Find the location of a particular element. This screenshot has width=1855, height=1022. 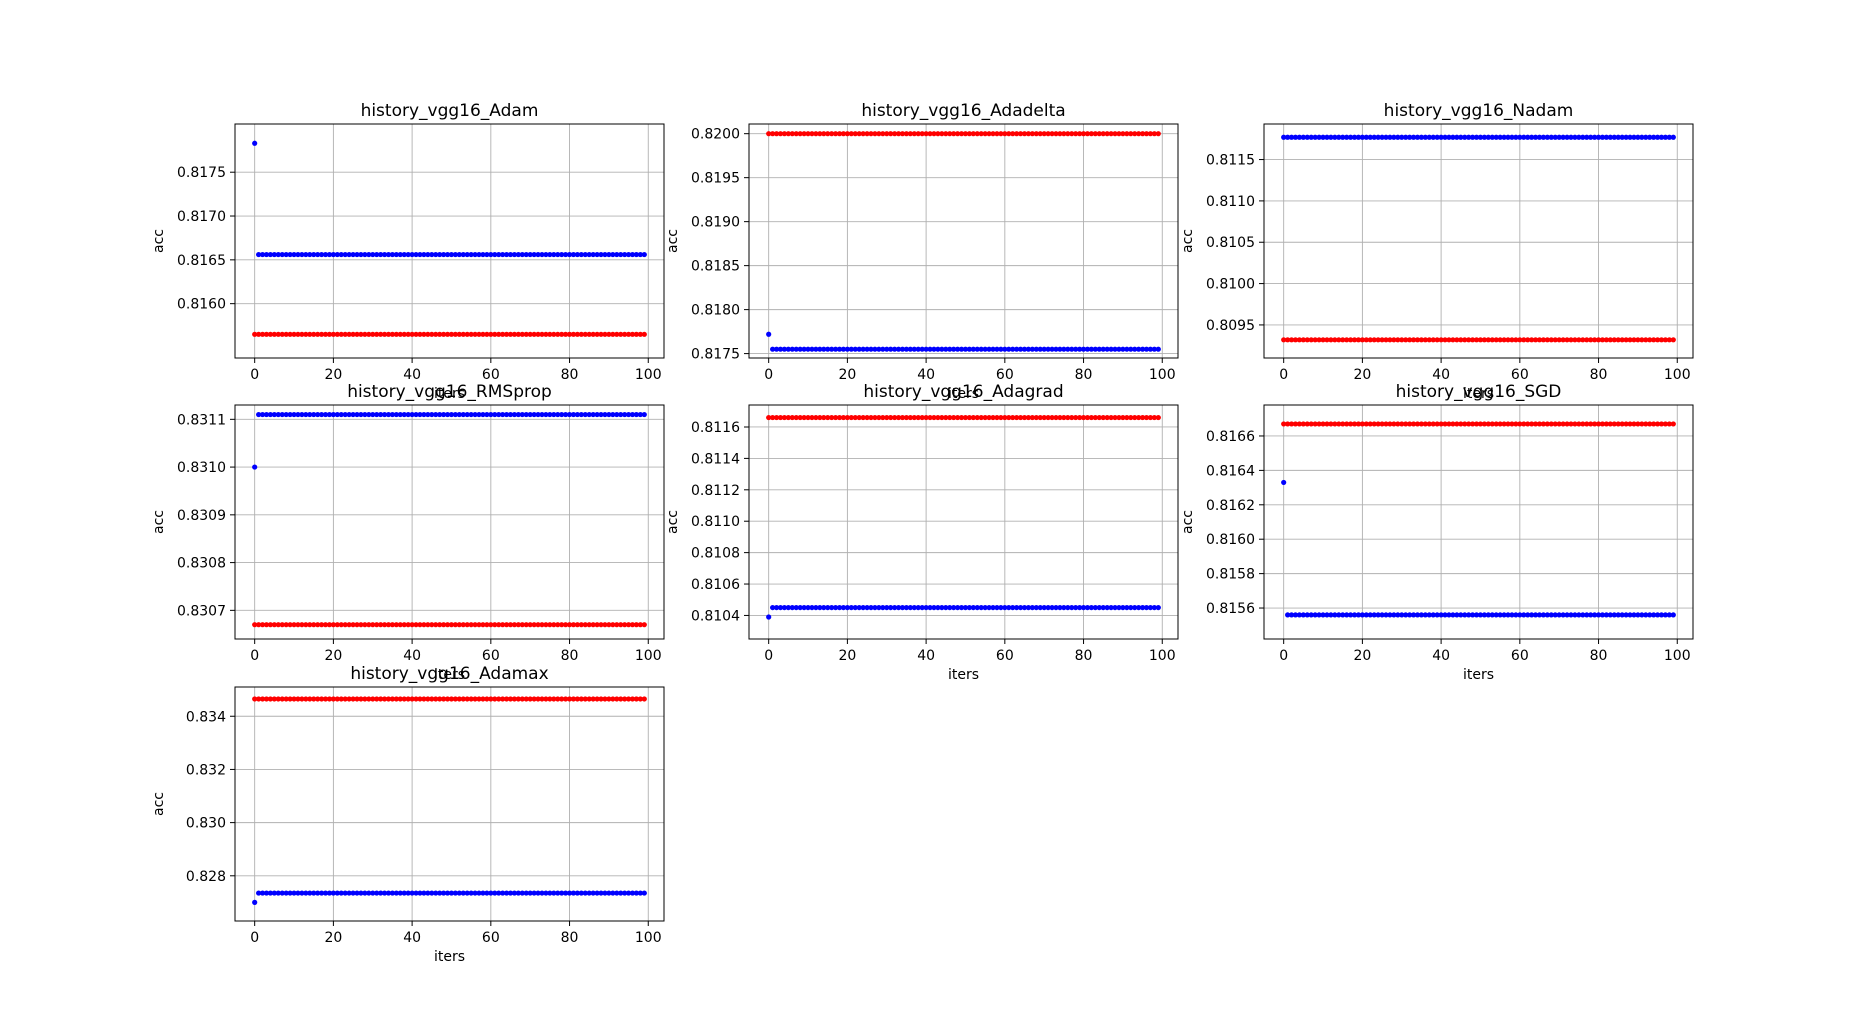

y-tick-label: 0.8195 is located at coordinates (715, 179).